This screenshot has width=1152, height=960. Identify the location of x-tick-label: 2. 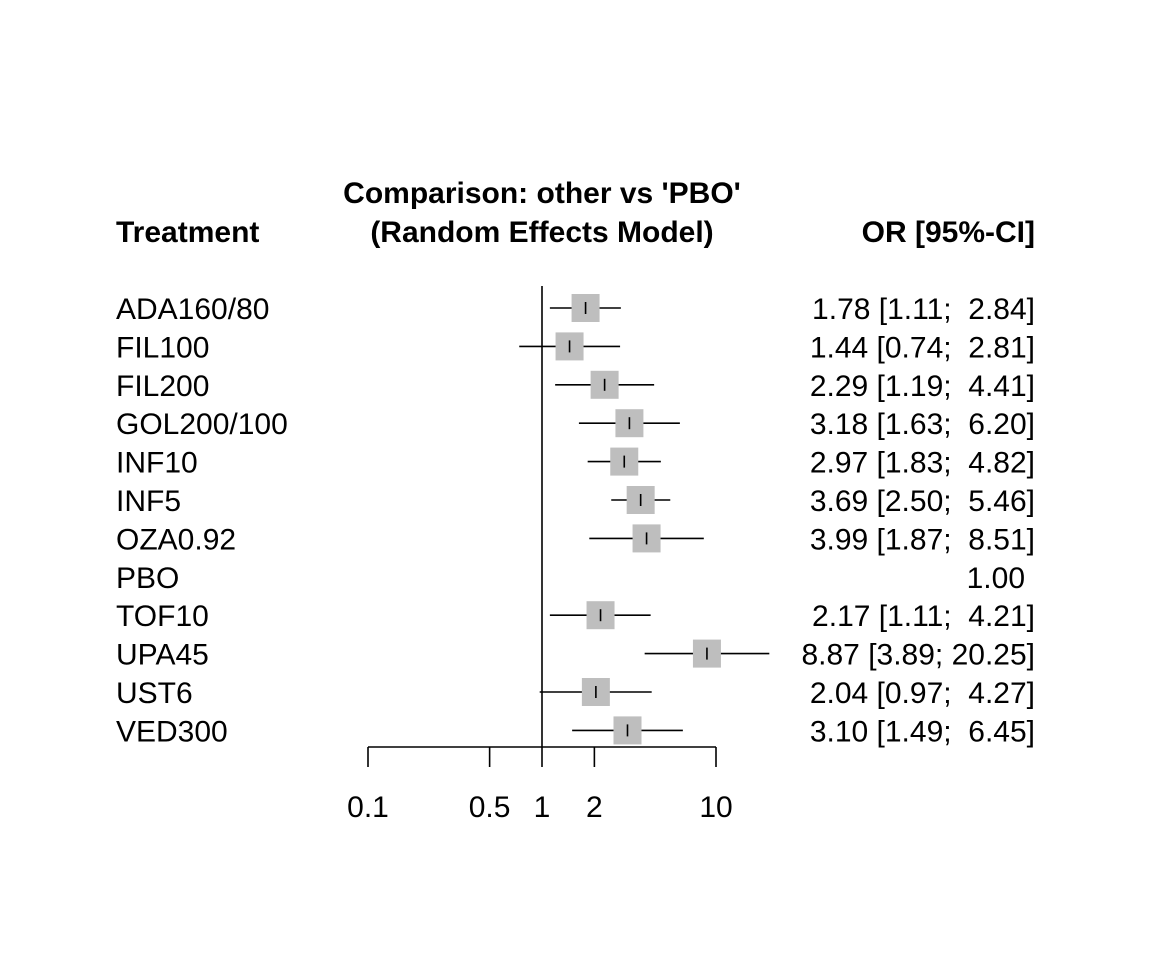
(594, 807).